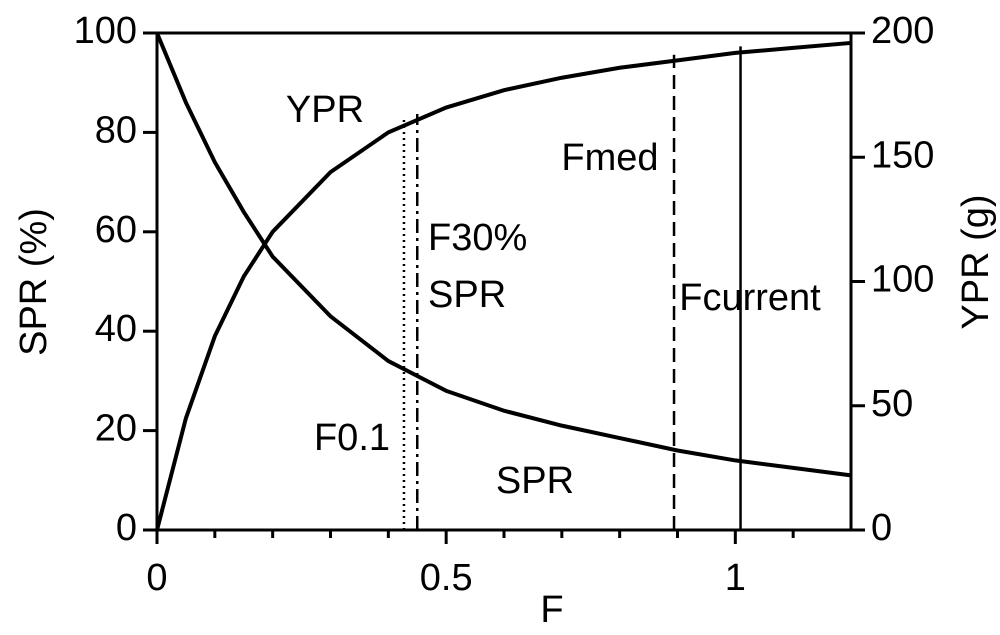  I want to click on y-tick-label: 0, so click(126, 528).